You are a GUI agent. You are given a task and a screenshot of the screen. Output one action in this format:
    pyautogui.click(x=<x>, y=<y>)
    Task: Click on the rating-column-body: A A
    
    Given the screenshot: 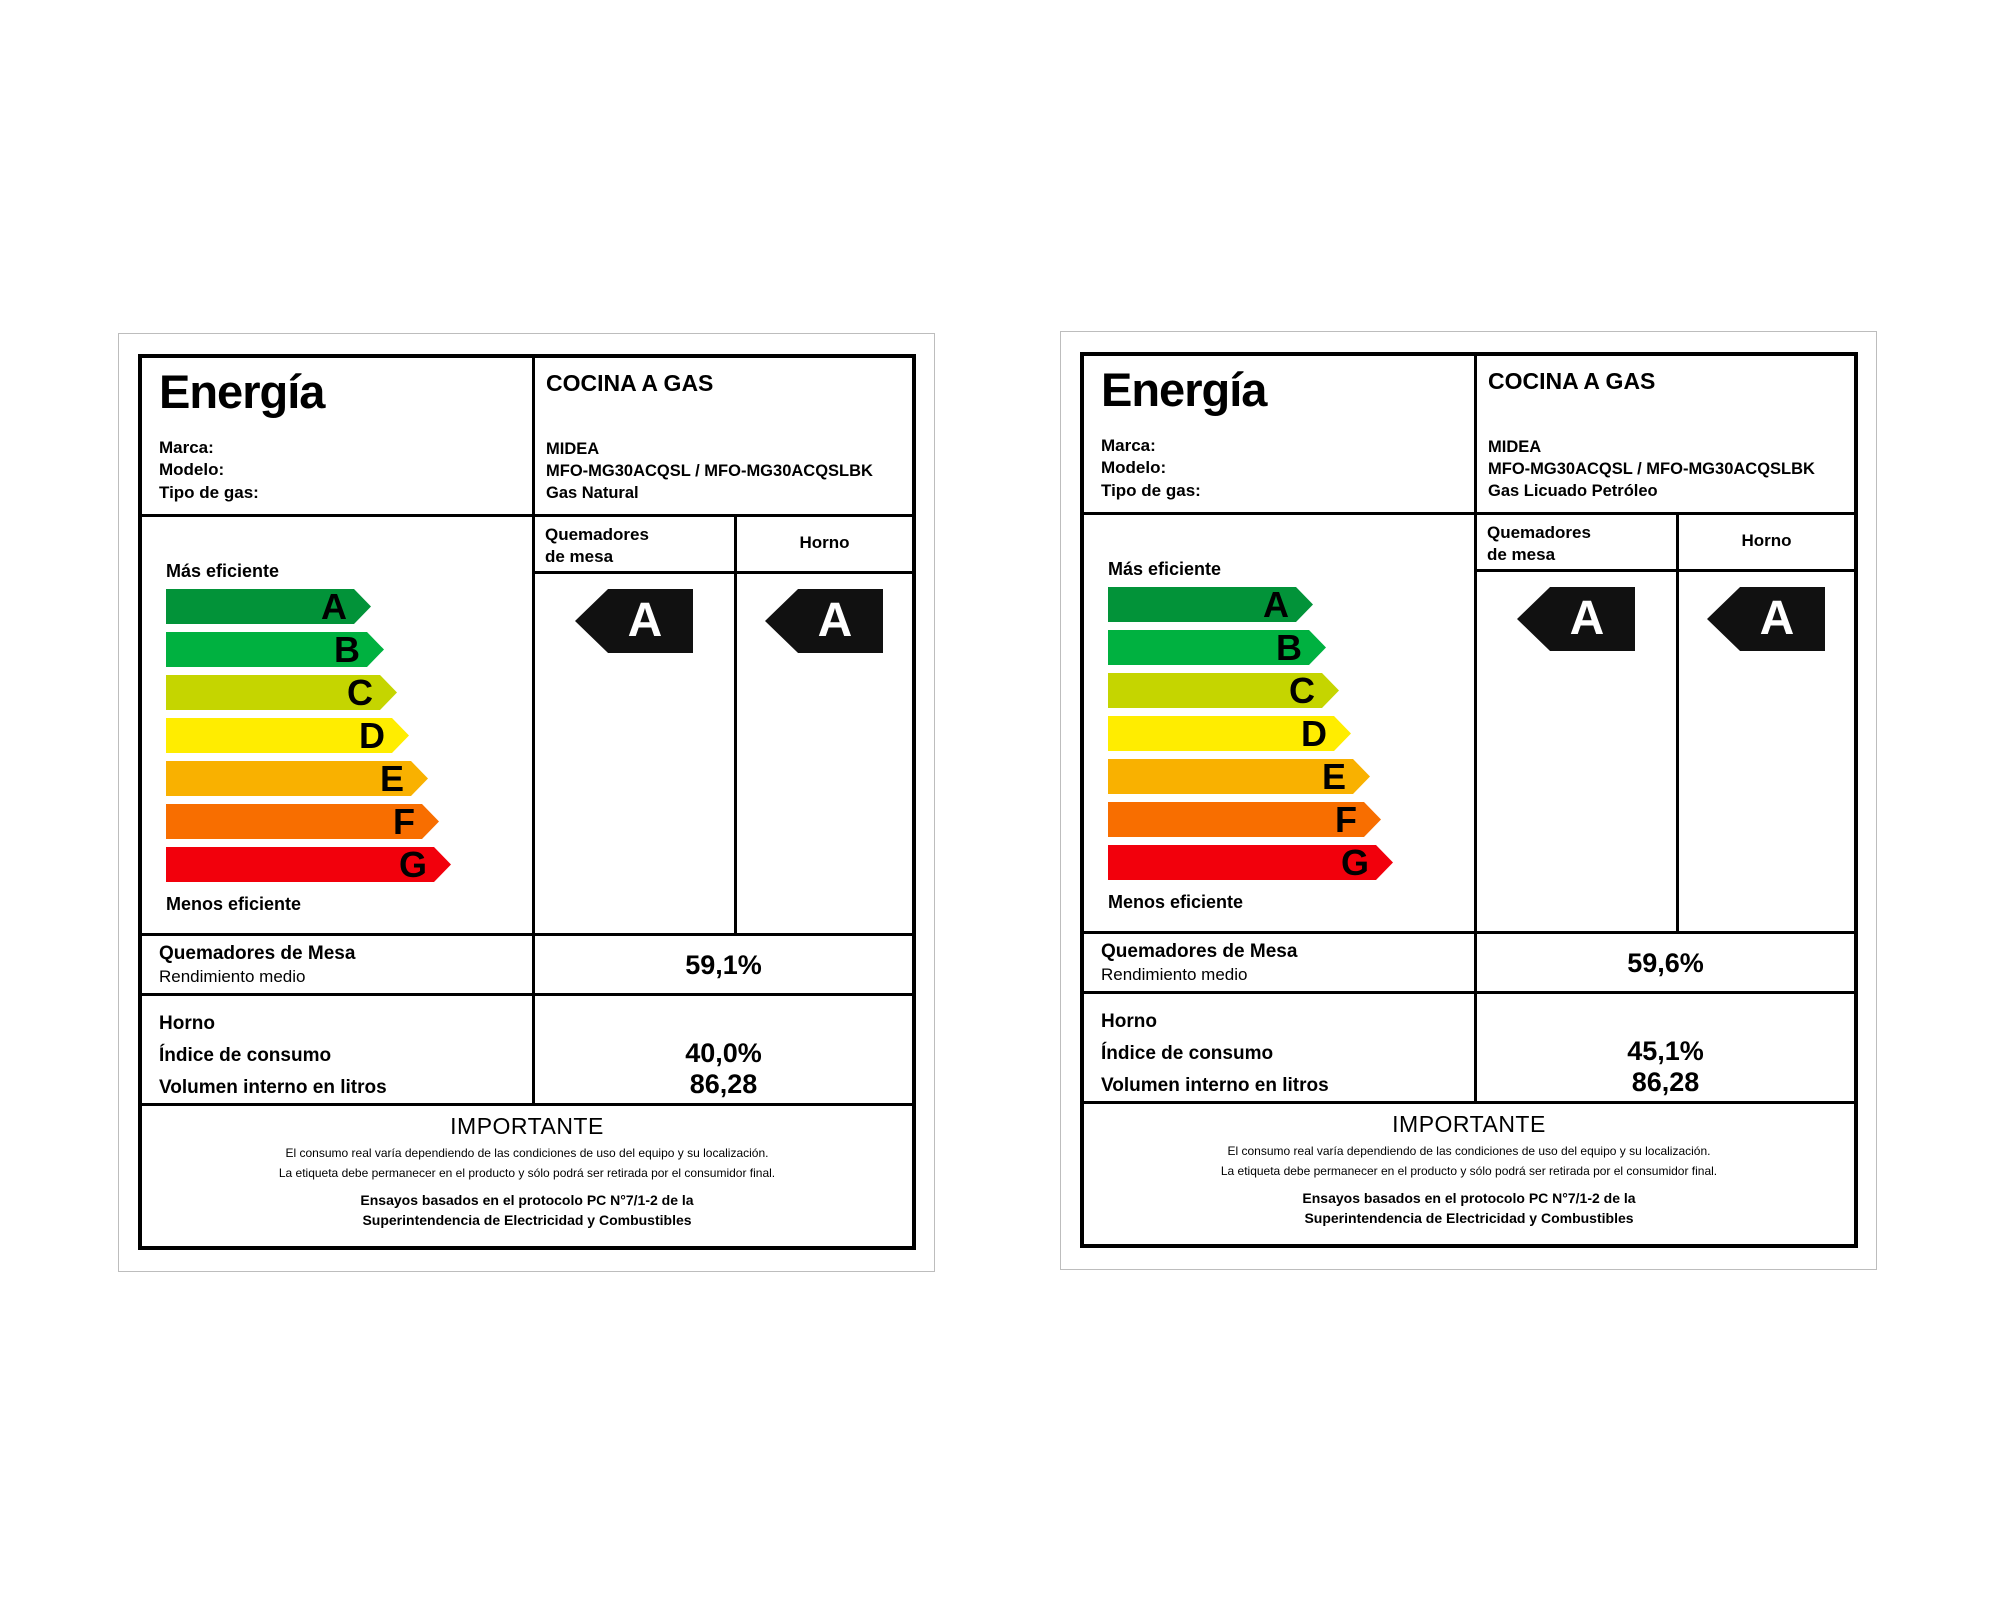 What is the action you would take?
    pyautogui.click(x=1665, y=751)
    